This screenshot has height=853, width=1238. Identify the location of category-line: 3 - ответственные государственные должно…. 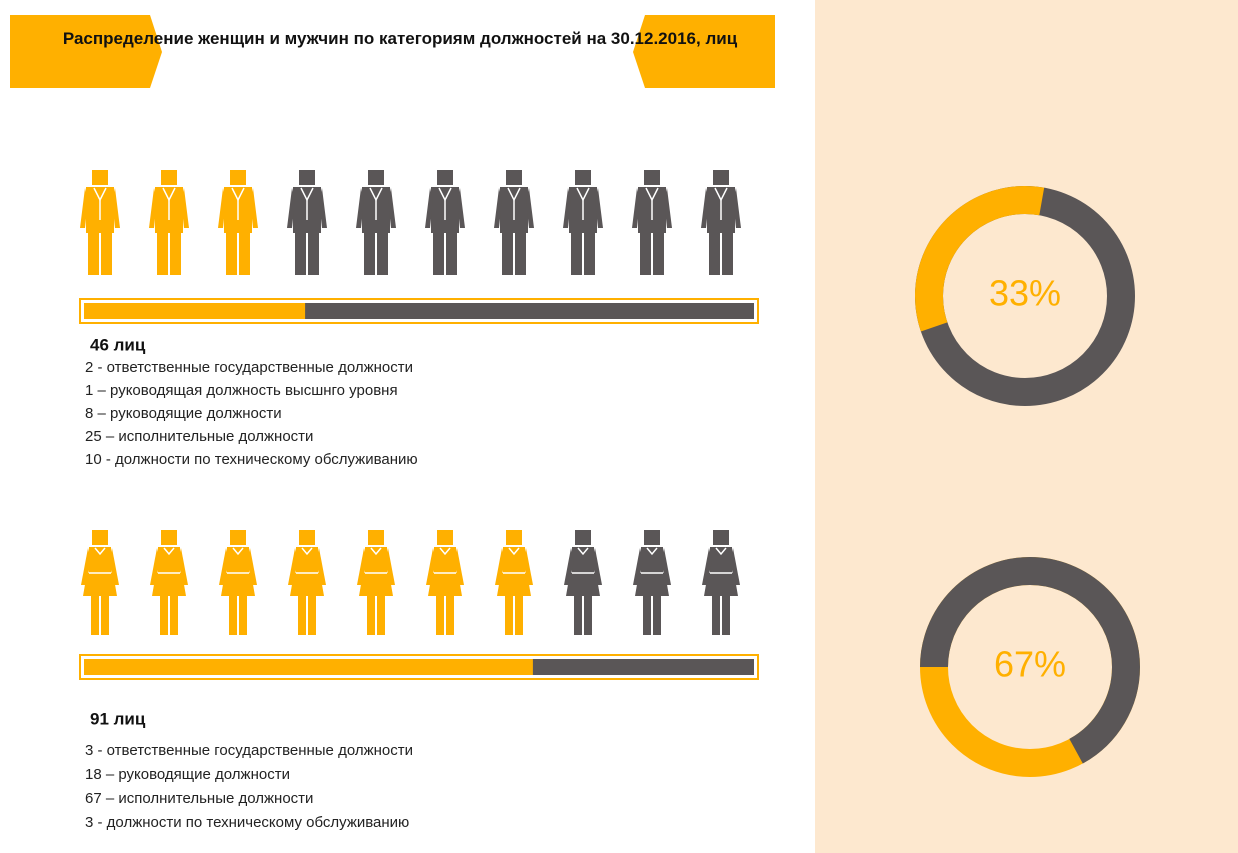
(249, 750).